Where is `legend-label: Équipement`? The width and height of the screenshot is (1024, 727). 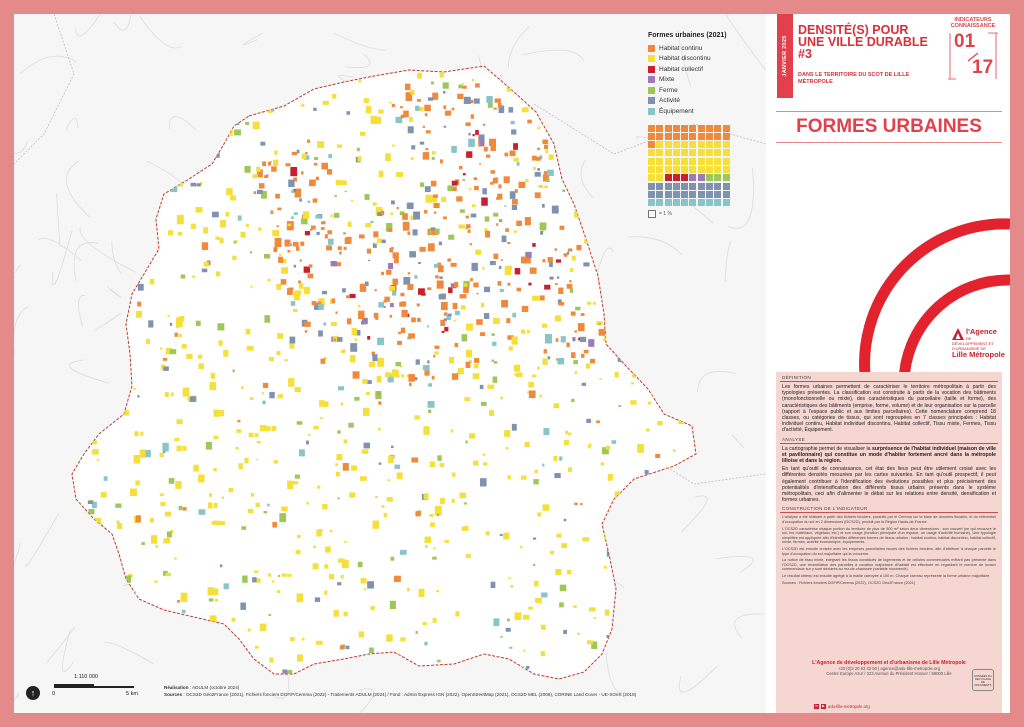 legend-label: Équipement is located at coordinates (676, 111).